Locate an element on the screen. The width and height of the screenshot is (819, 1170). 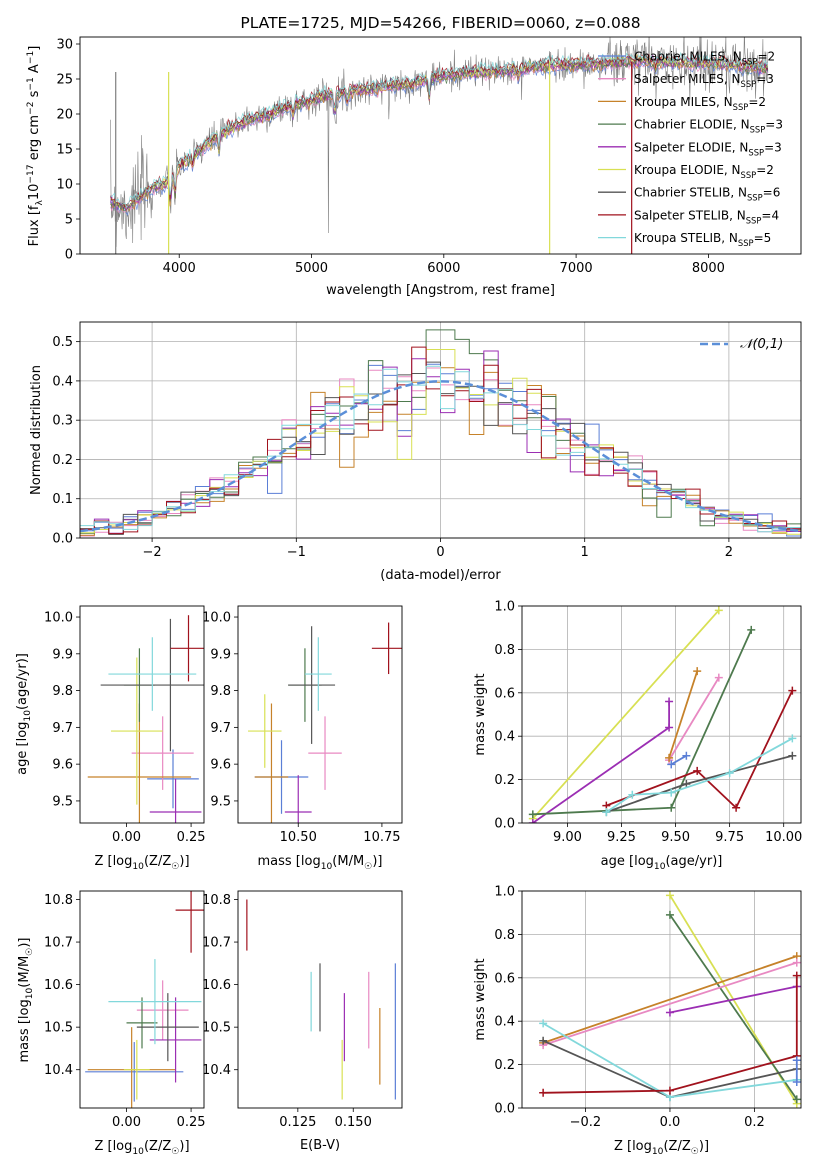
y-tick-label: 25 is located at coordinates (64, 80).